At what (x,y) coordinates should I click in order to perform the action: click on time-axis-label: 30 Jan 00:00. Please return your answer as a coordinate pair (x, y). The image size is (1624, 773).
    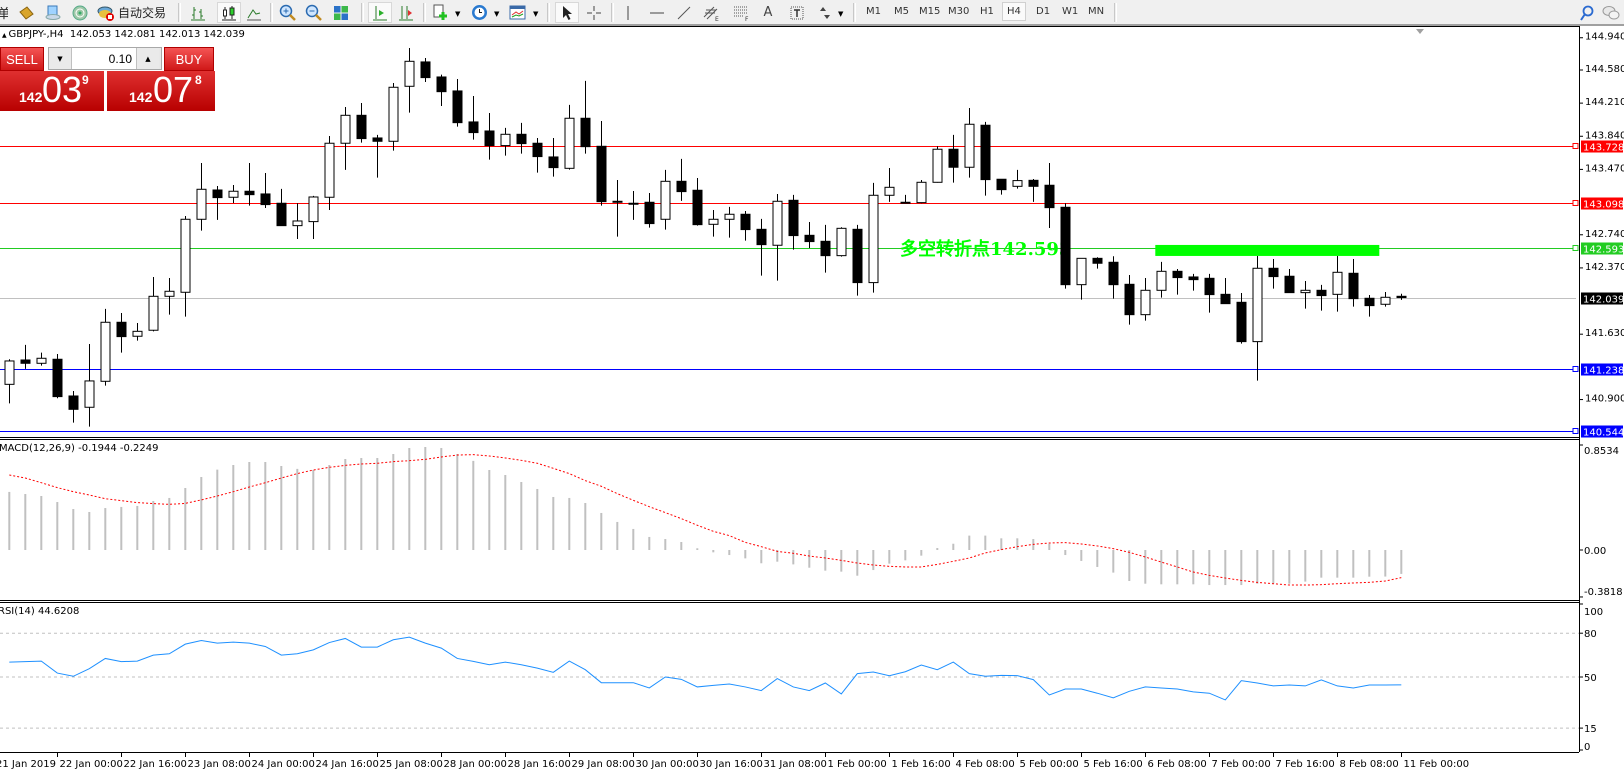
    Looking at the image, I should click on (667, 764).